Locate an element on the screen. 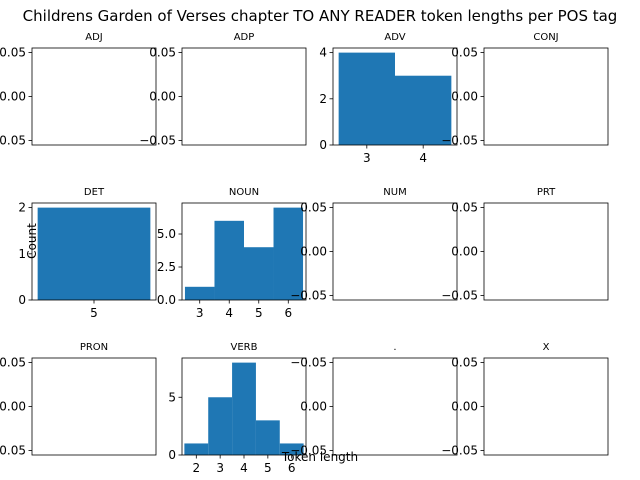  y-tick-label-adp-1: 0.00 is located at coordinates (162, 97).